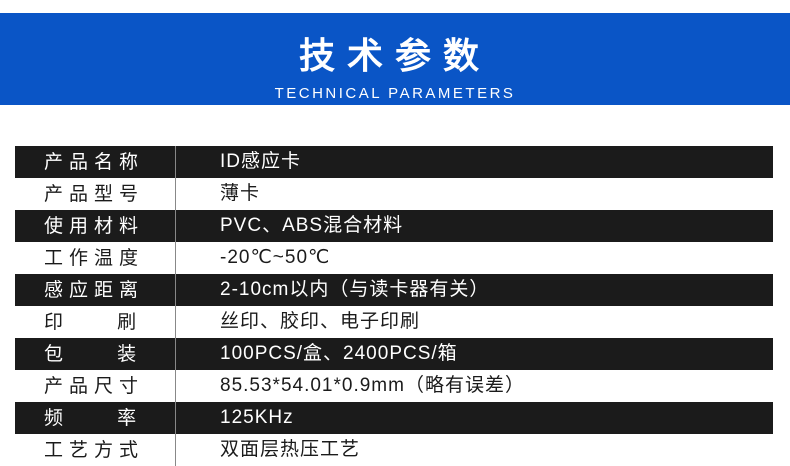 This screenshot has width=790, height=466. What do you see at coordinates (95, 354) in the screenshot?
I see `spec-label: 包 装` at bounding box center [95, 354].